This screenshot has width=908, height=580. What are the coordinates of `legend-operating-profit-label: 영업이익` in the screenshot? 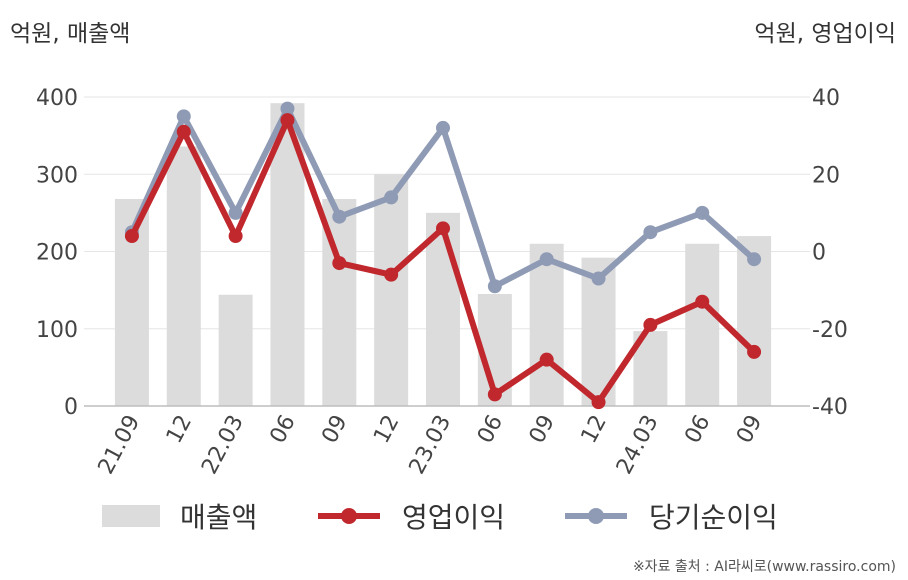 It's located at (454, 517).